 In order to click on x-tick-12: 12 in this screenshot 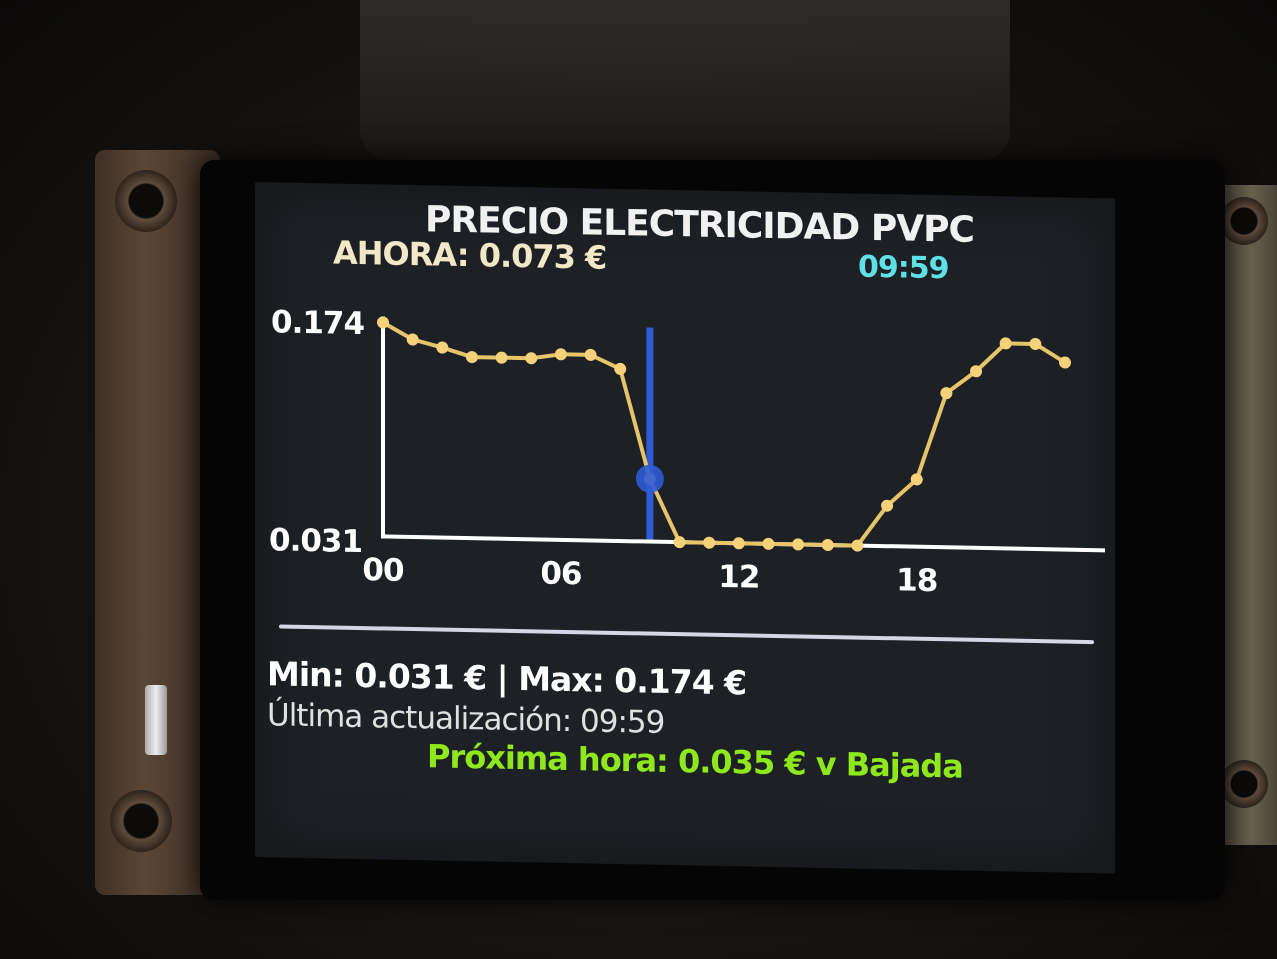, I will do `click(738, 577)`.